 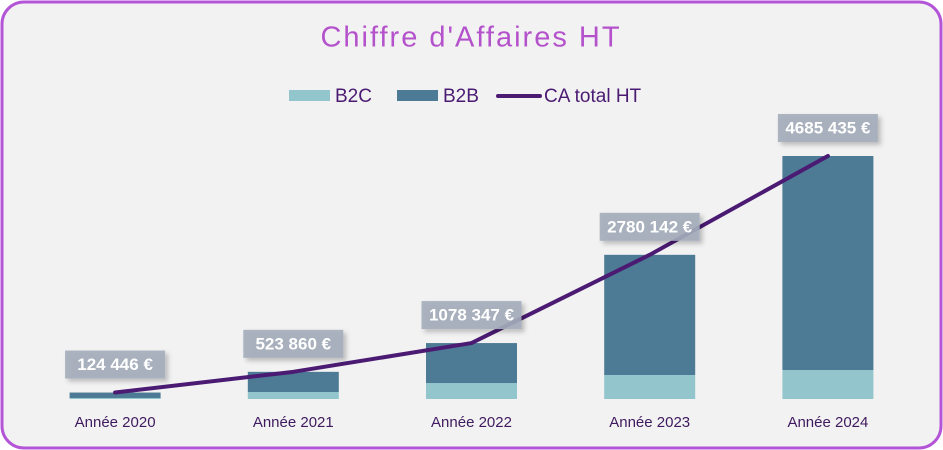 What do you see at coordinates (115, 422) in the screenshot?
I see `x-tick-label: Année 2020` at bounding box center [115, 422].